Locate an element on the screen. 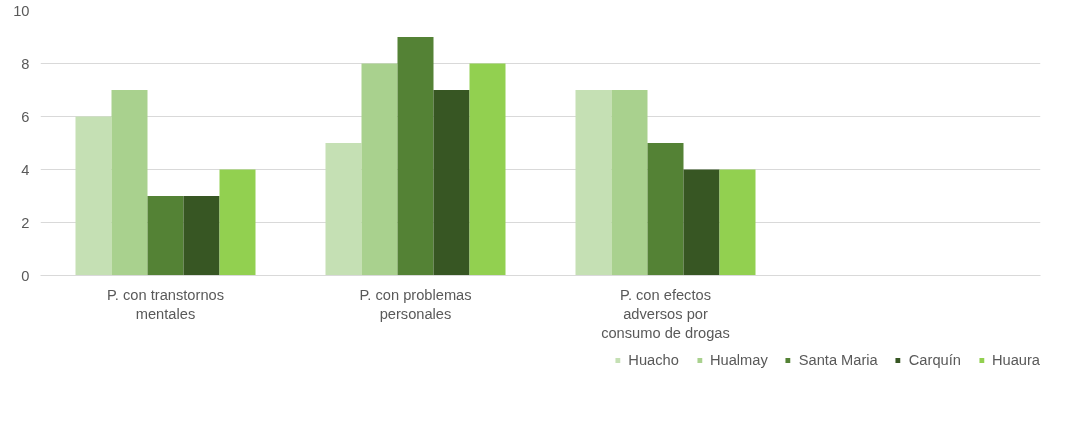  legend-label: Hualmay is located at coordinates (738, 360).